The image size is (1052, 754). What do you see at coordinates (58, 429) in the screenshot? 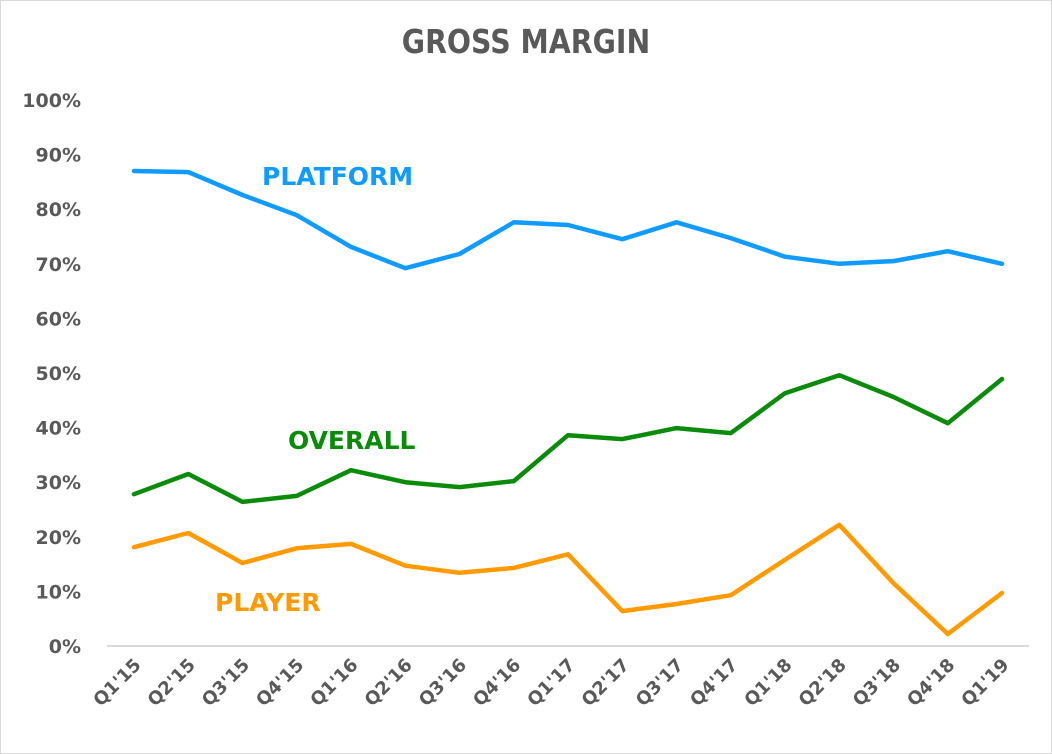
I see `y-tick-label: 40%` at bounding box center [58, 429].